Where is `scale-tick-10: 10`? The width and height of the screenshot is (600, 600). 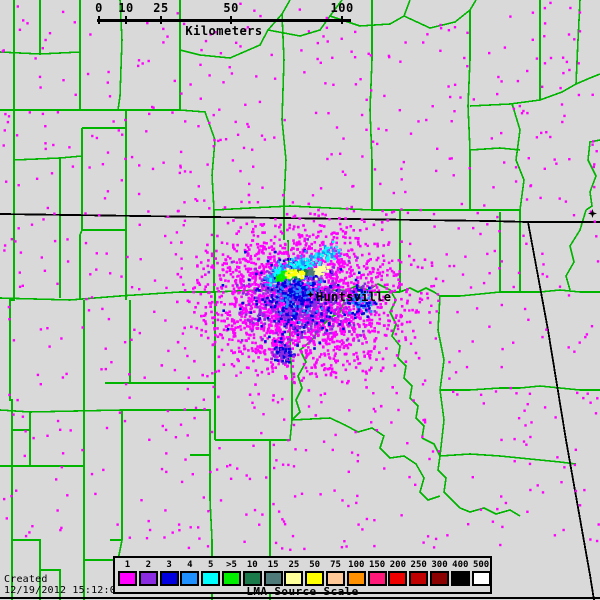 scale-tick-10: 10 is located at coordinates (126, 8).